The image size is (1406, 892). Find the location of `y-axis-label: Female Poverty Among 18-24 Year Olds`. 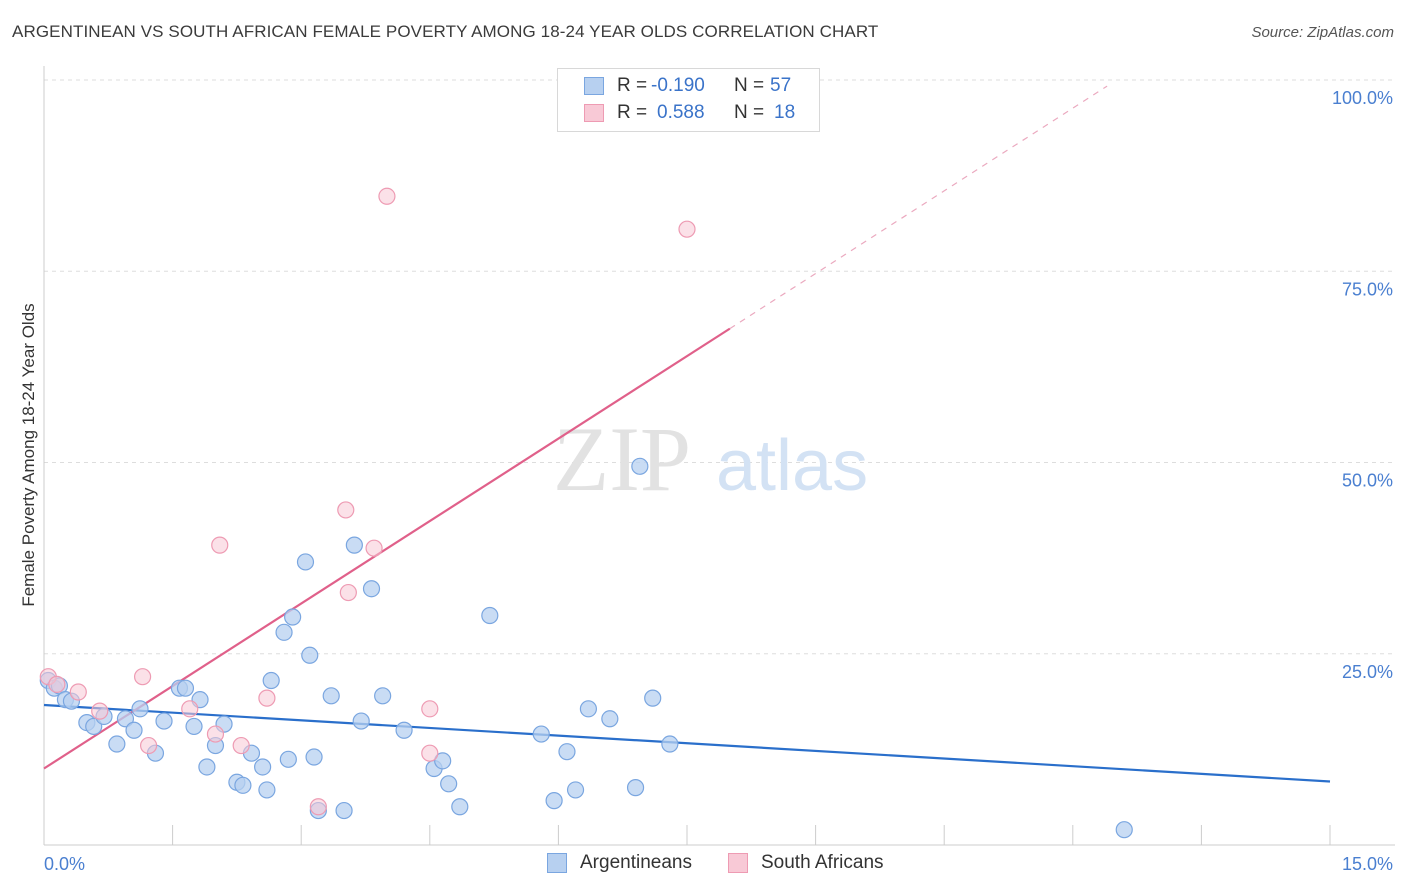

y-axis-label: Female Poverty Among 18-24 Year Olds is located at coordinates (28, 454).